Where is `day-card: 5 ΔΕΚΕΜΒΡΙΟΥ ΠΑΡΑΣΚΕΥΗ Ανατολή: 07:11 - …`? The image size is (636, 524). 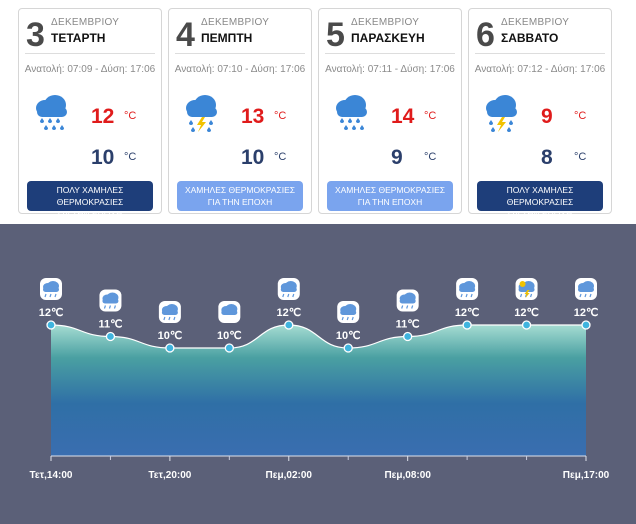 day-card: 5 ΔΕΚΕΜΒΡΙΟΥ ΠΑΡΑΣΚΕΥΗ Ανατολή: 07:11 - … is located at coordinates (390, 111).